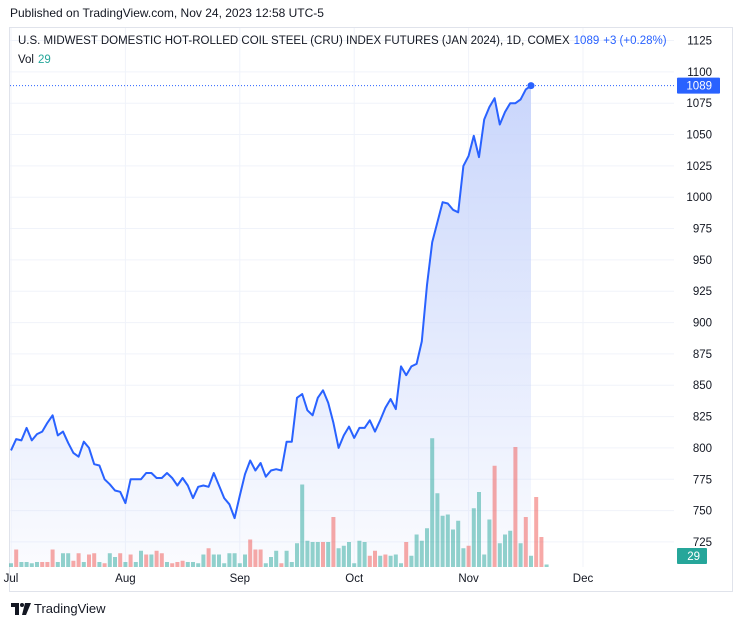 The height and width of the screenshot is (627, 742). I want to click on price-tick-label: 800, so click(702, 449).